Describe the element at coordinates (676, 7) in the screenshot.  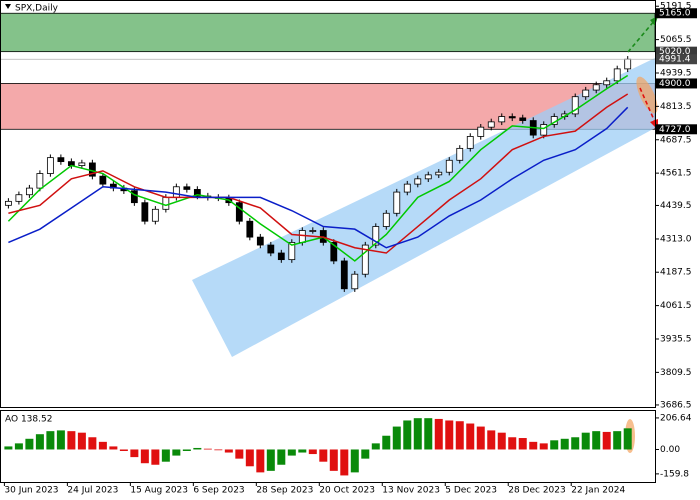
I see `y-tick-label: 5191.5` at that location.